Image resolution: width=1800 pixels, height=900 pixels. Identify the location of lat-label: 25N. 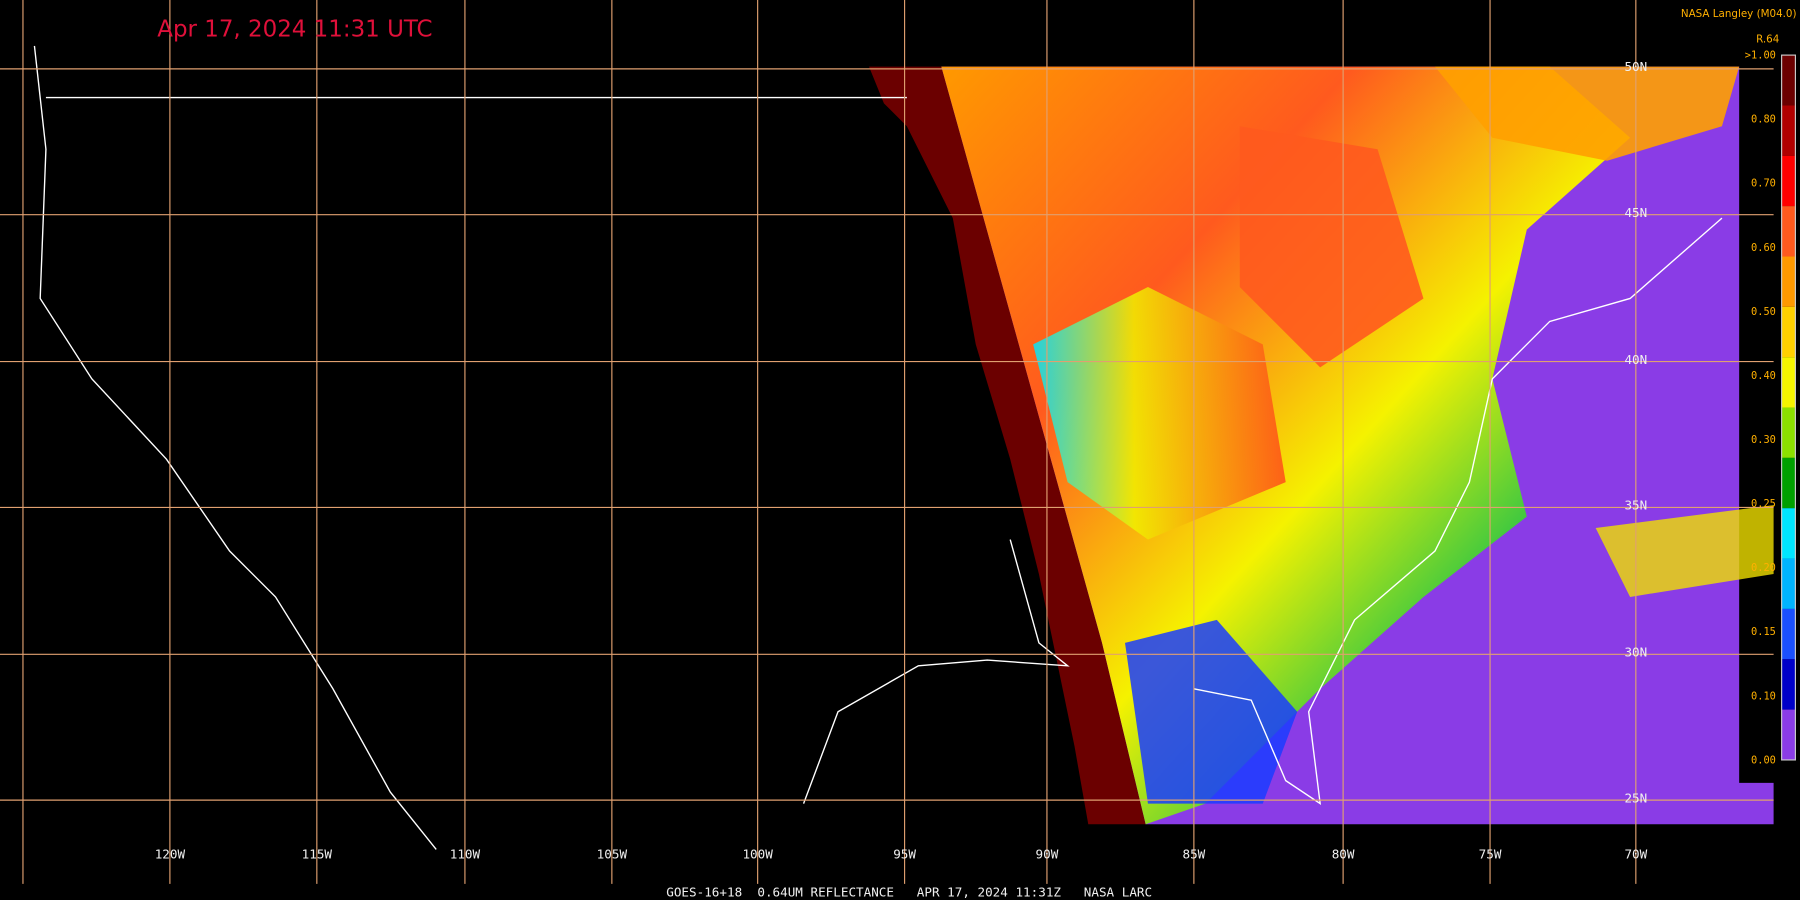
(1635, 797).